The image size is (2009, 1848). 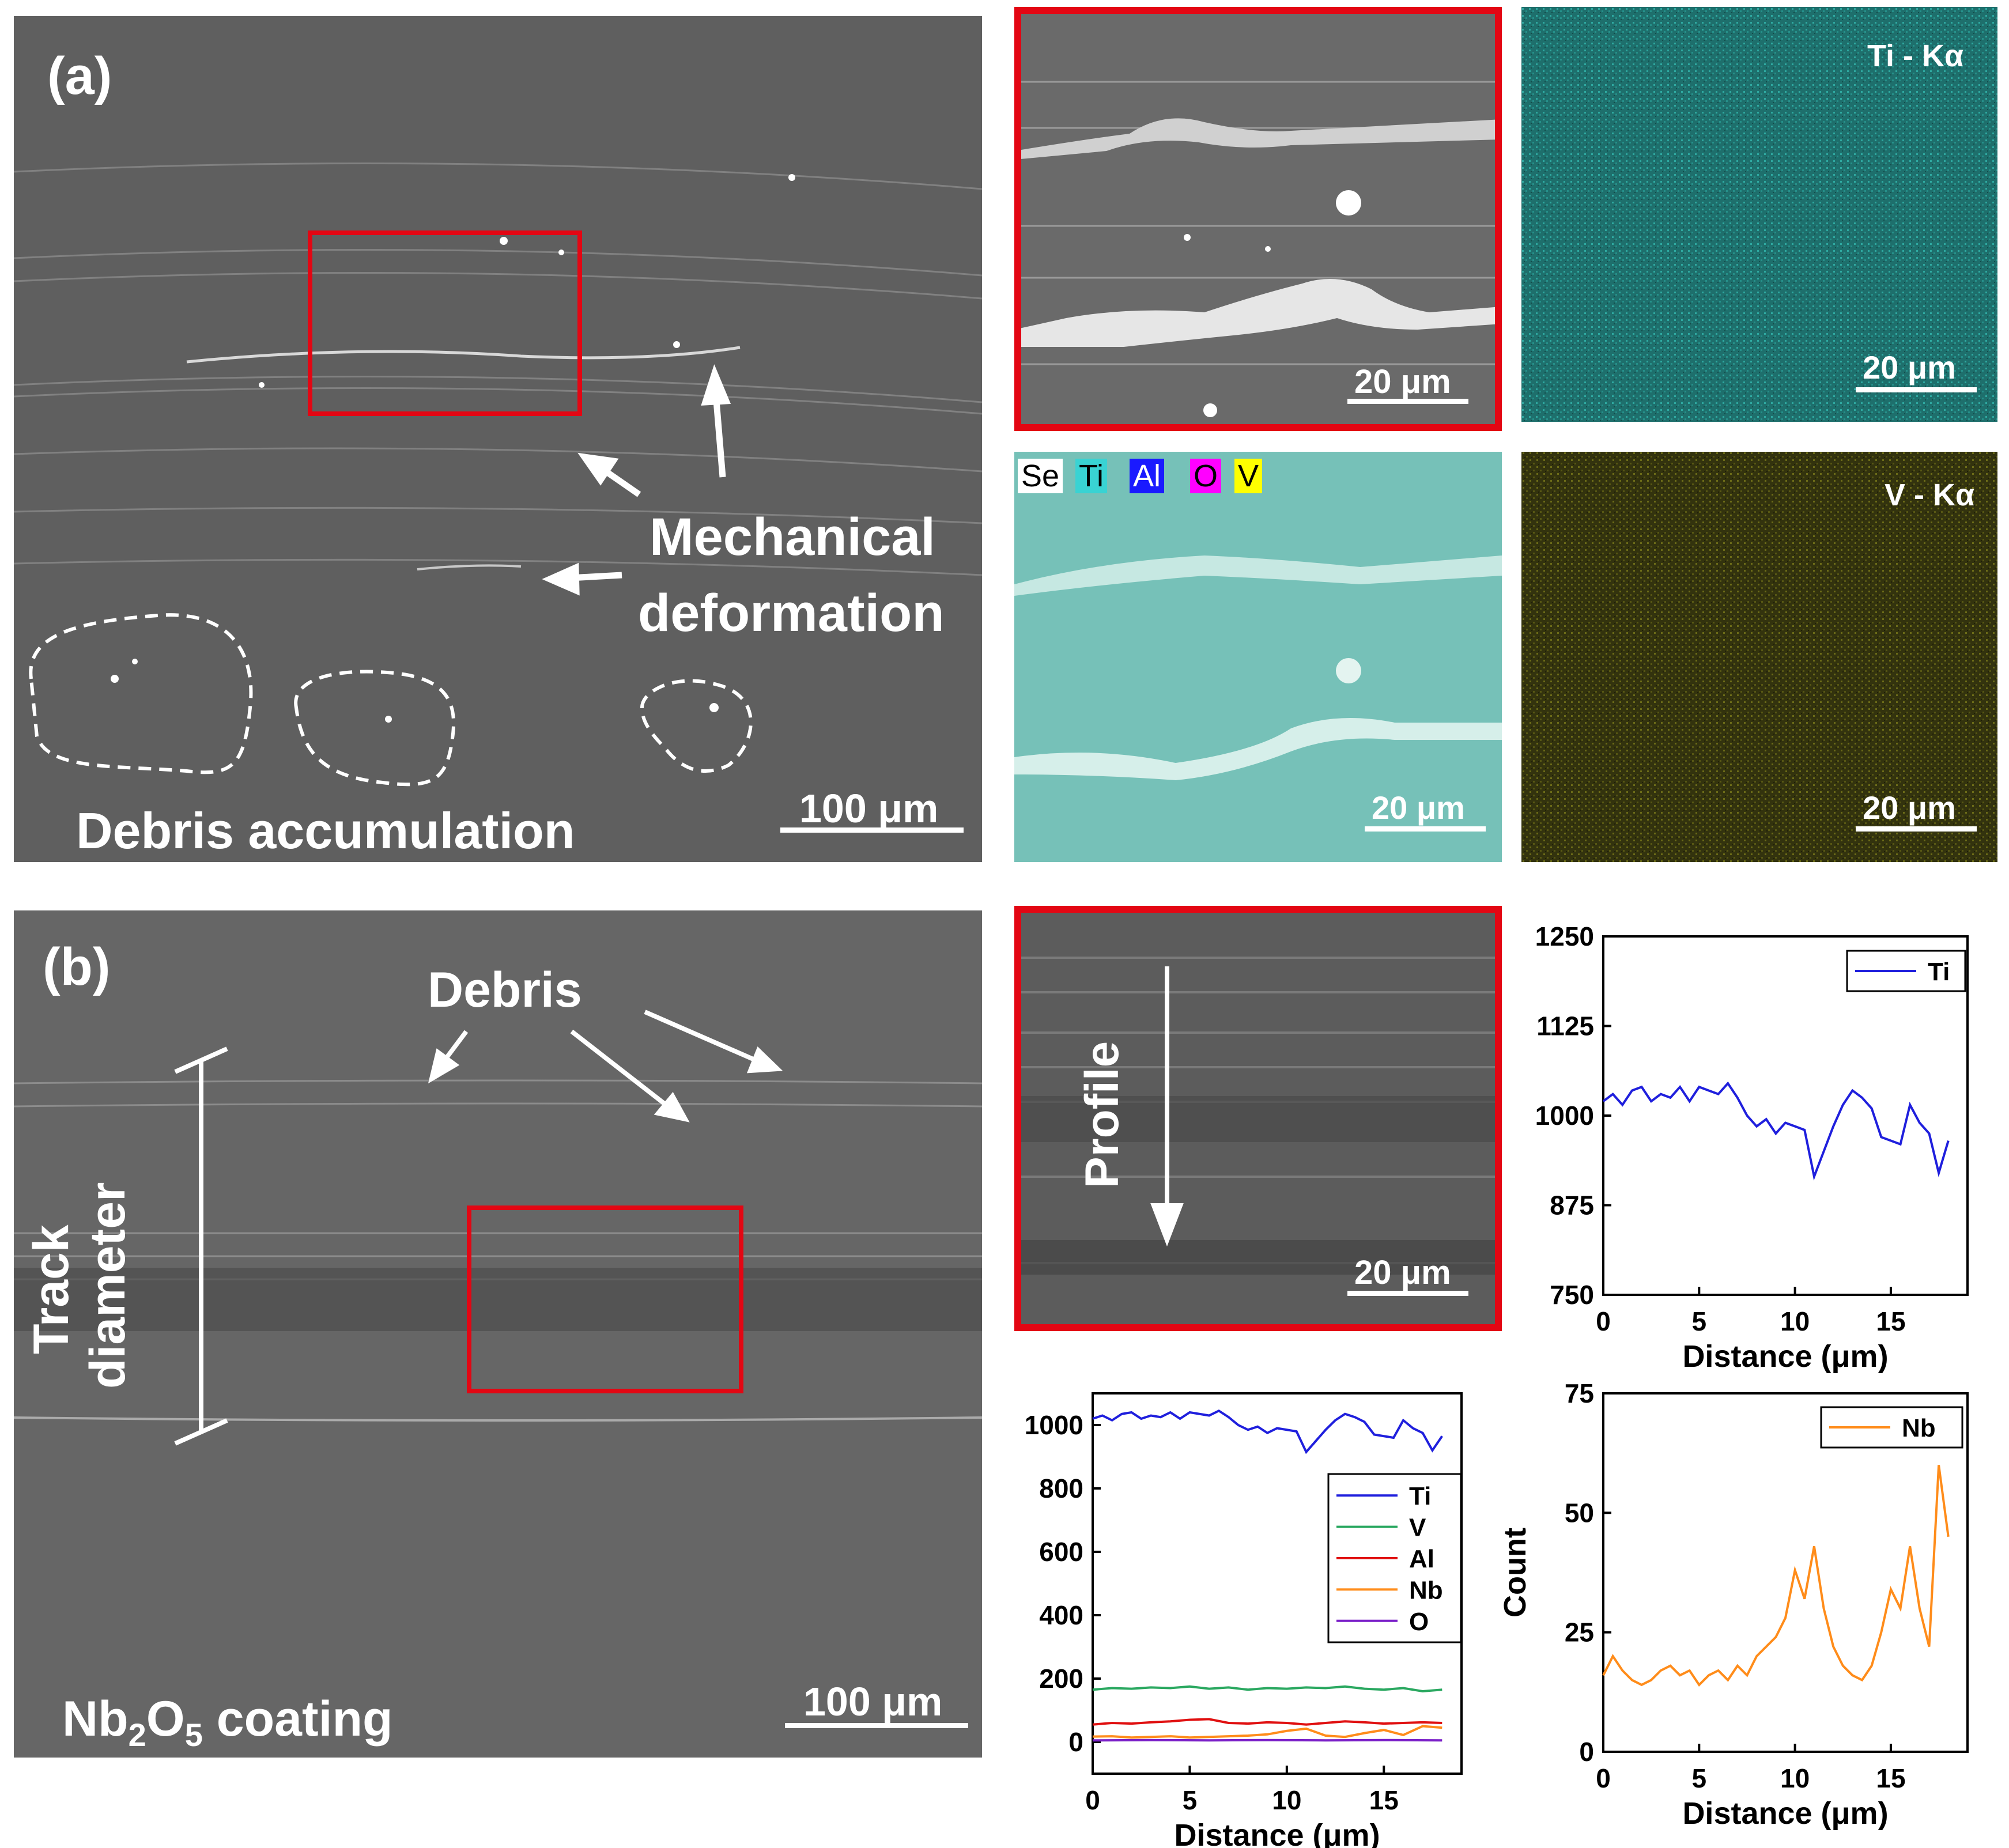 What do you see at coordinates (1054, 1425) in the screenshot?
I see `all_elements_profile-ytick-label-5: 1000` at bounding box center [1054, 1425].